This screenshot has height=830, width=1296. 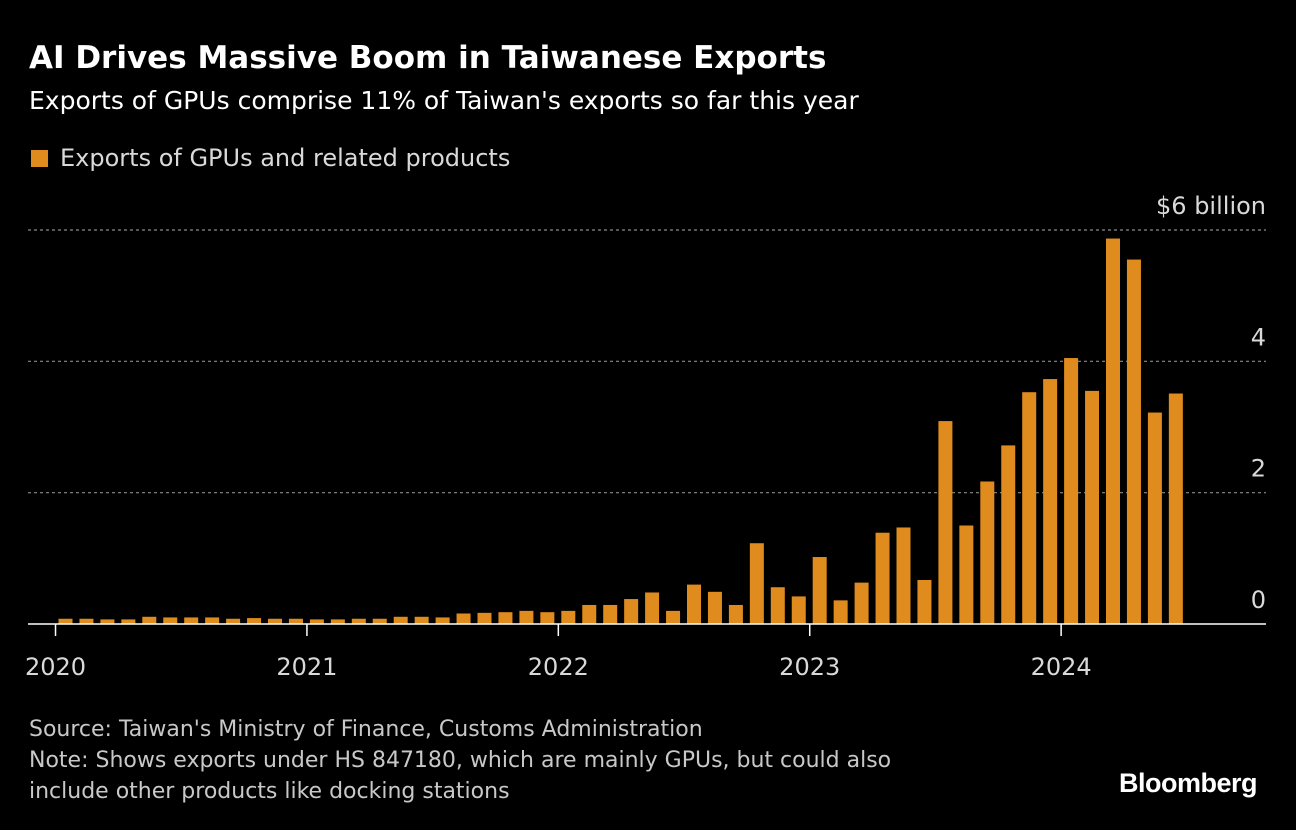 What do you see at coordinates (285, 158) in the screenshot?
I see `legend-label: Exports of GPUs and related products` at bounding box center [285, 158].